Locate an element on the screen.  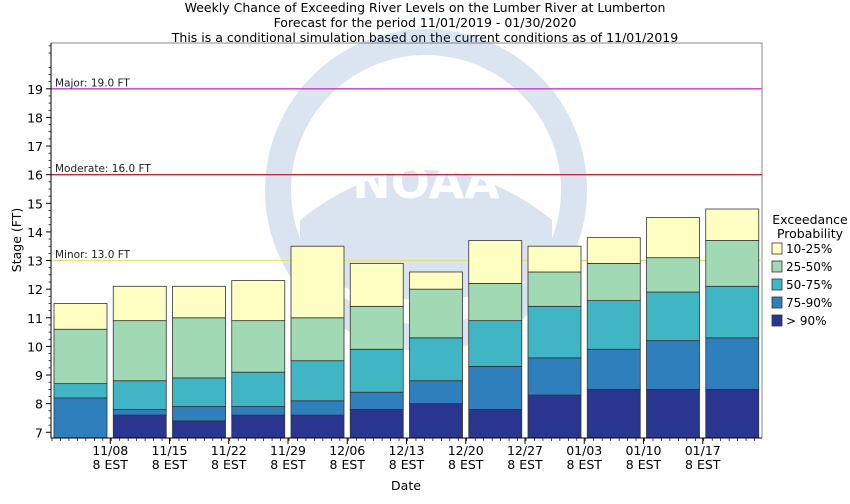
x-tick-label: 11/22 is located at coordinates (229, 450).